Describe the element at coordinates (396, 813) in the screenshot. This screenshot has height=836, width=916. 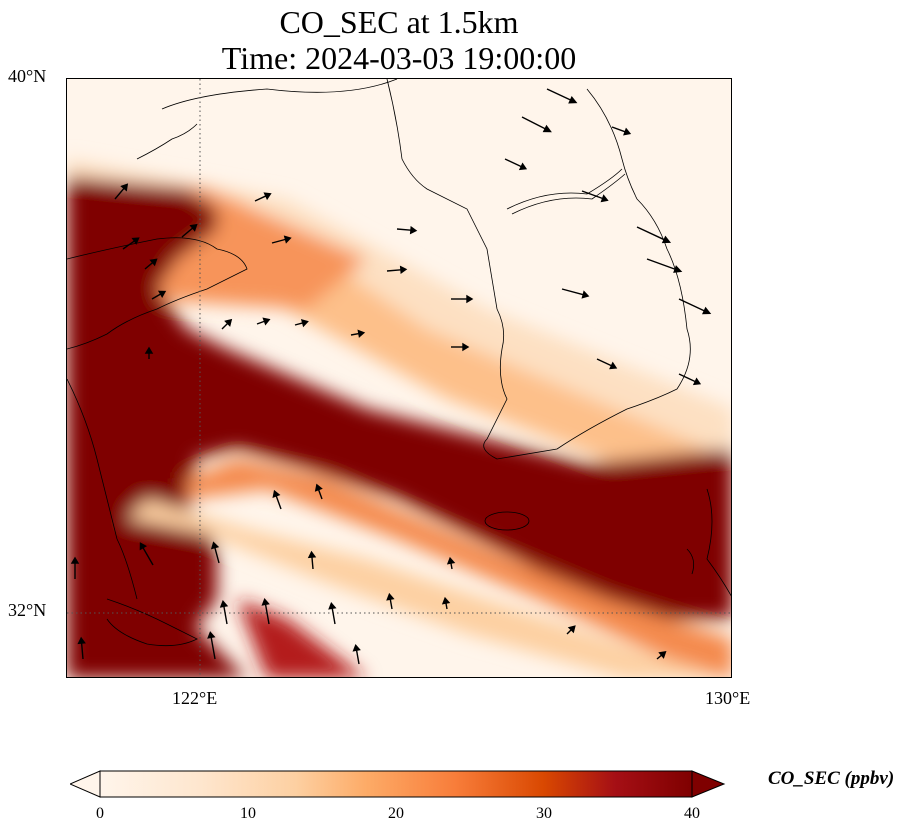
I see `colorbar-tick: 20` at that location.